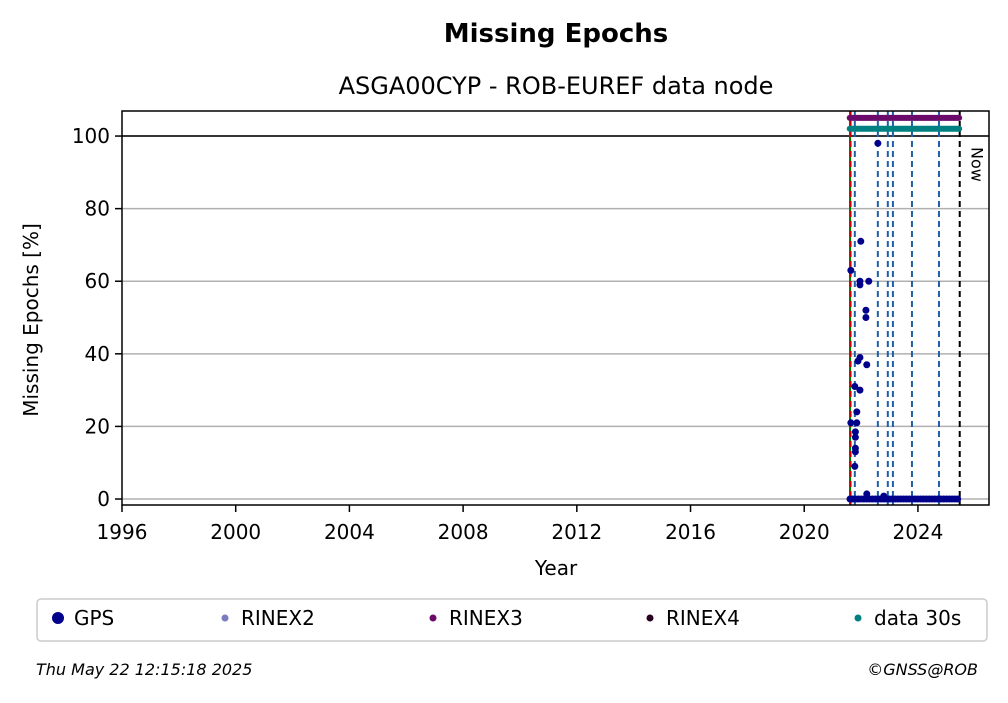  What do you see at coordinates (349, 532) in the screenshot?
I see `x-tick-label: 2004` at bounding box center [349, 532].